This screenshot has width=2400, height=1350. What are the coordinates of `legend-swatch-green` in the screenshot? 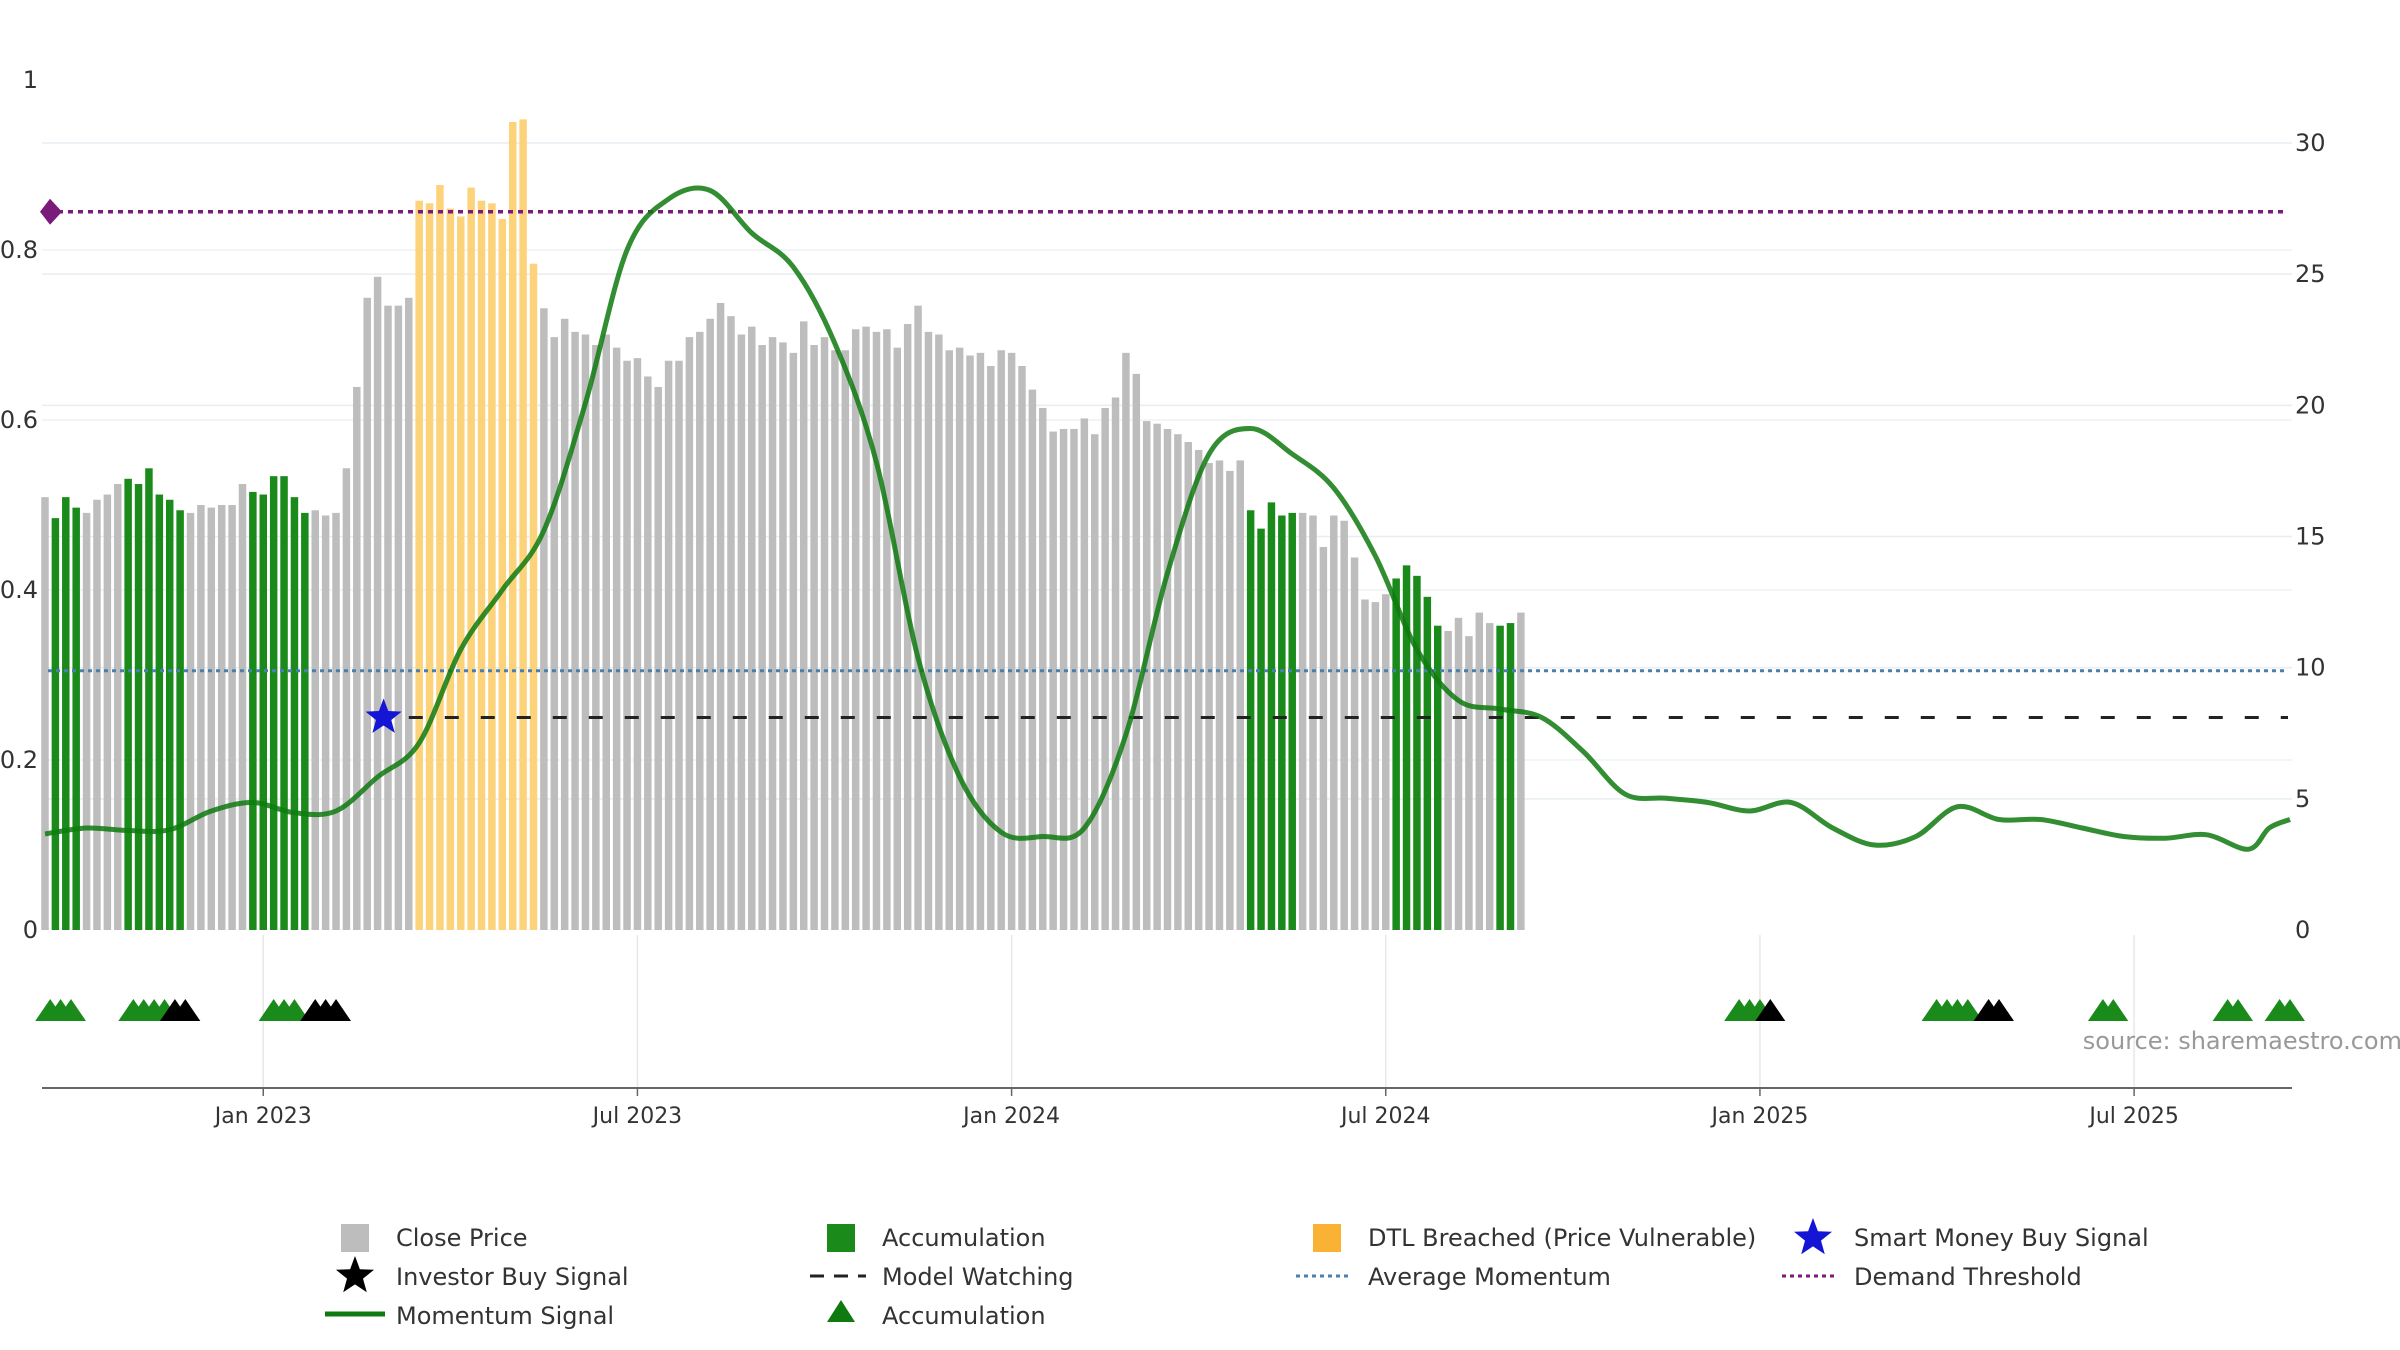 It's located at (841, 1238).